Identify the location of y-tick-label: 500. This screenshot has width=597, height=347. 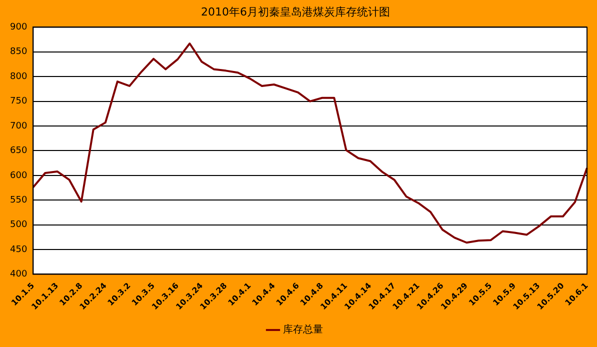
(19, 225).